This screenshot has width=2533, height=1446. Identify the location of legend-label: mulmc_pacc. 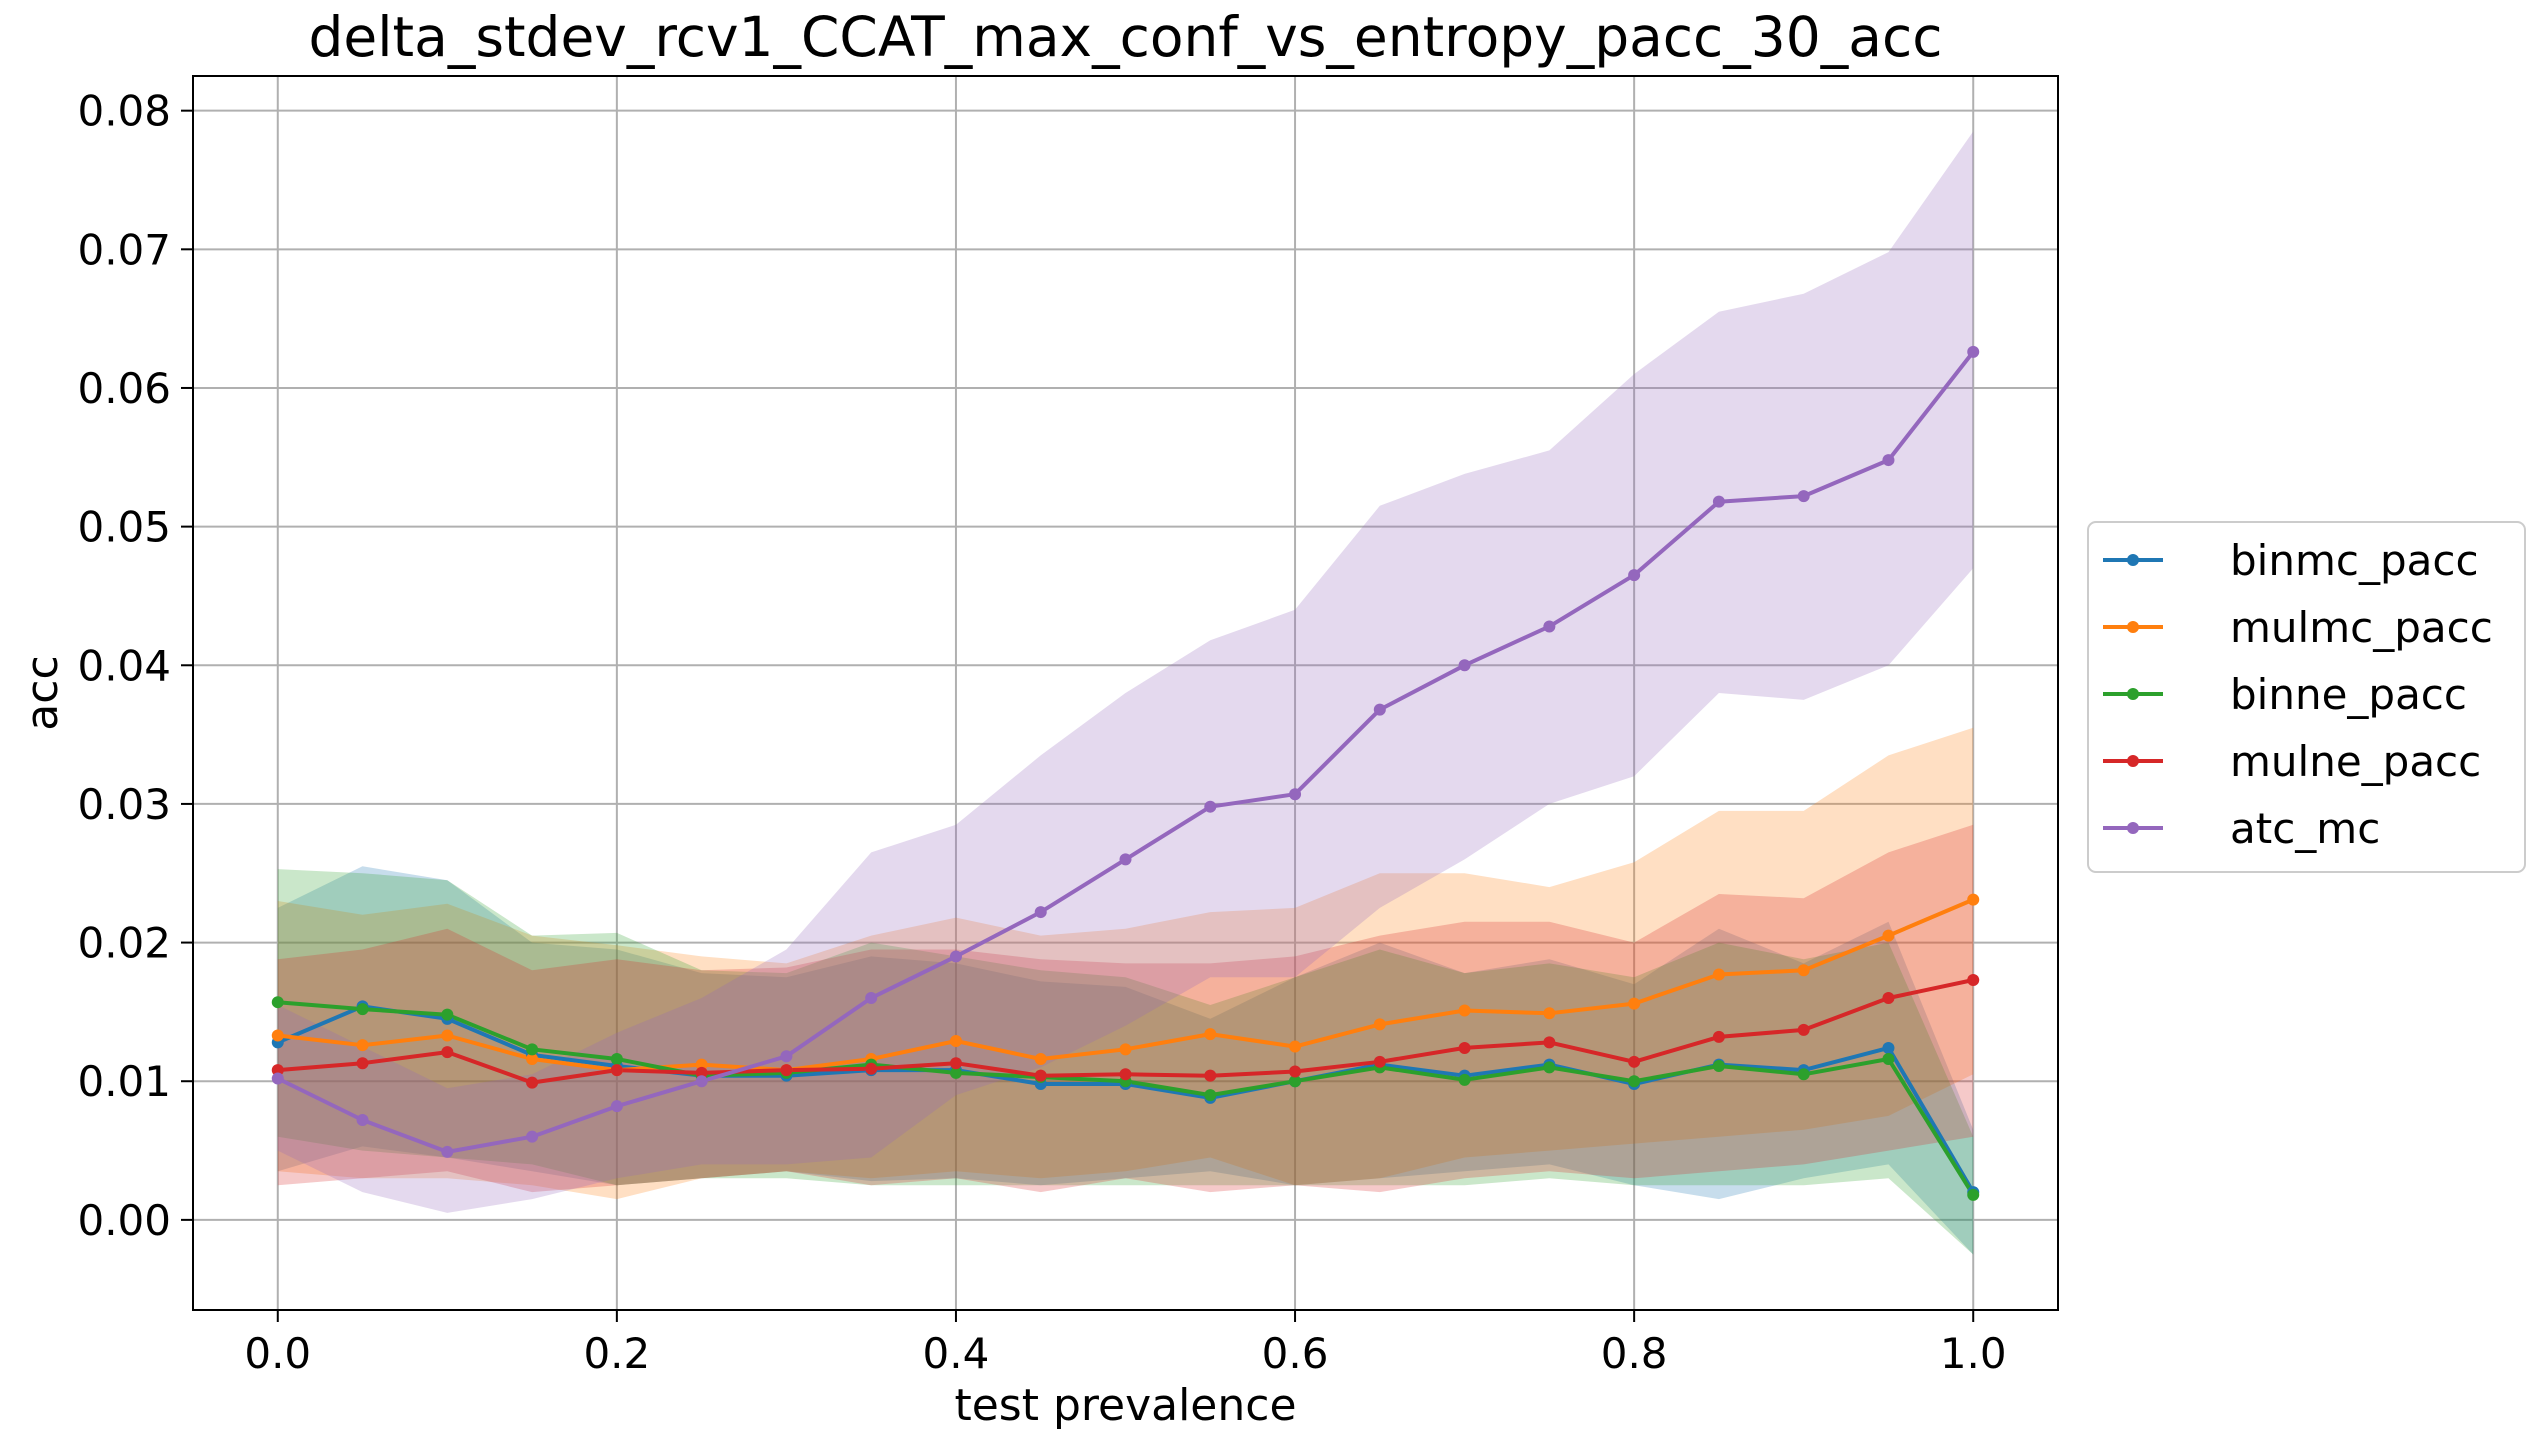
(2361, 627).